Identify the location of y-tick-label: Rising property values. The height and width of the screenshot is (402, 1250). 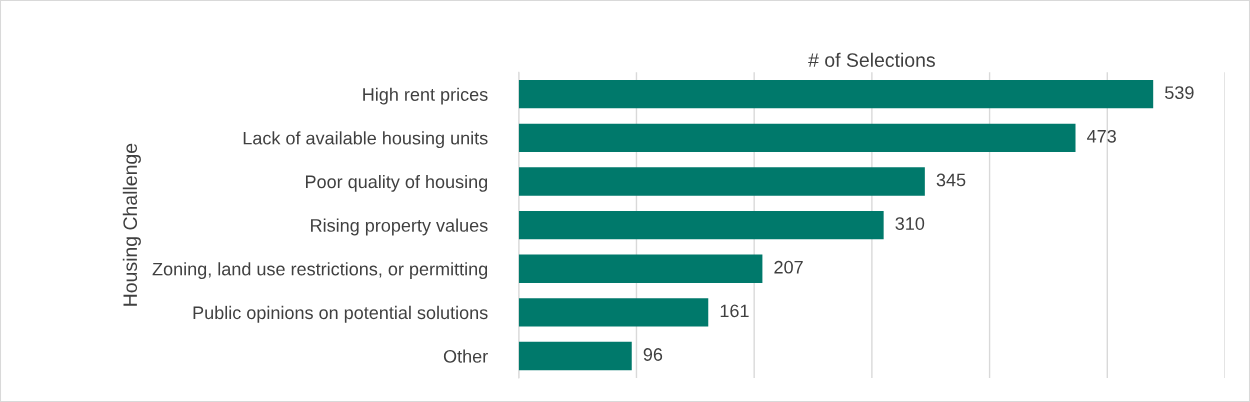
(399, 227).